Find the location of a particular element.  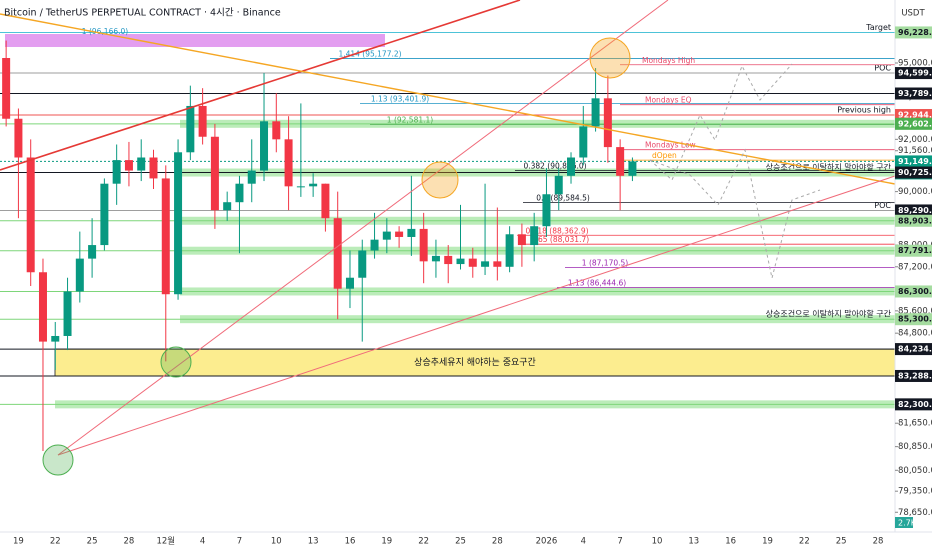

price-badge-label: 91,149.8 is located at coordinates (915, 161).